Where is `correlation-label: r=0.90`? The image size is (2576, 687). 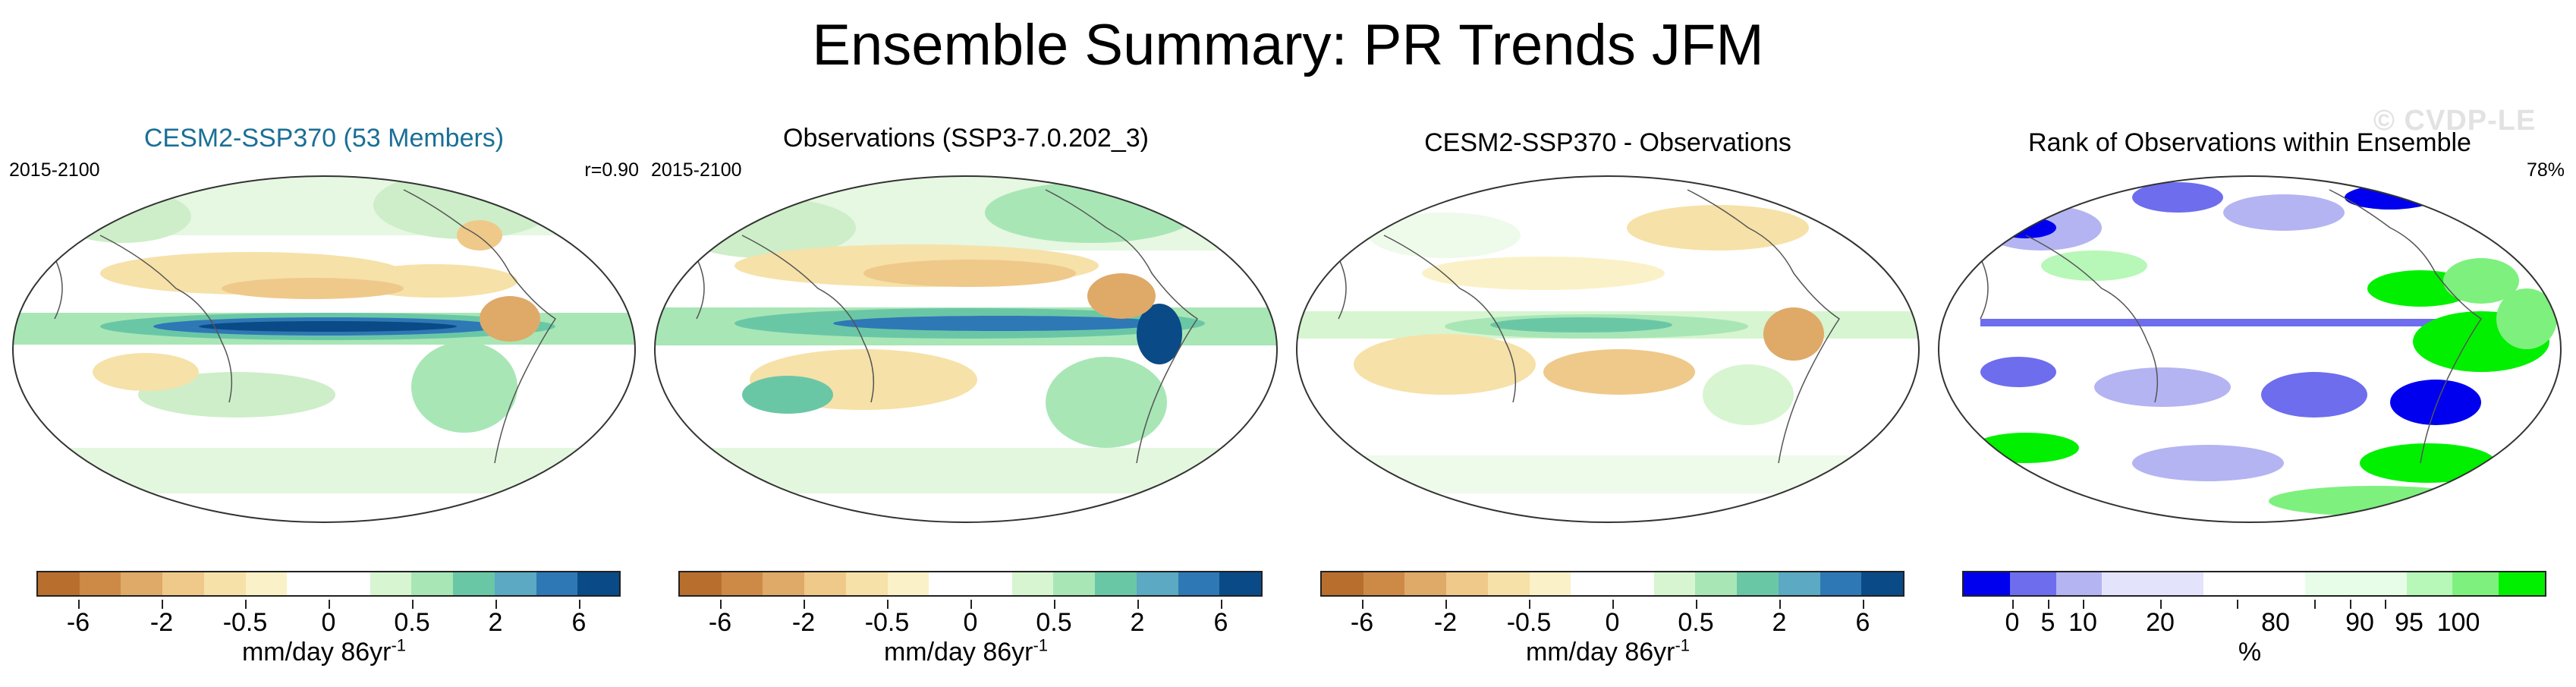 correlation-label: r=0.90 is located at coordinates (611, 170).